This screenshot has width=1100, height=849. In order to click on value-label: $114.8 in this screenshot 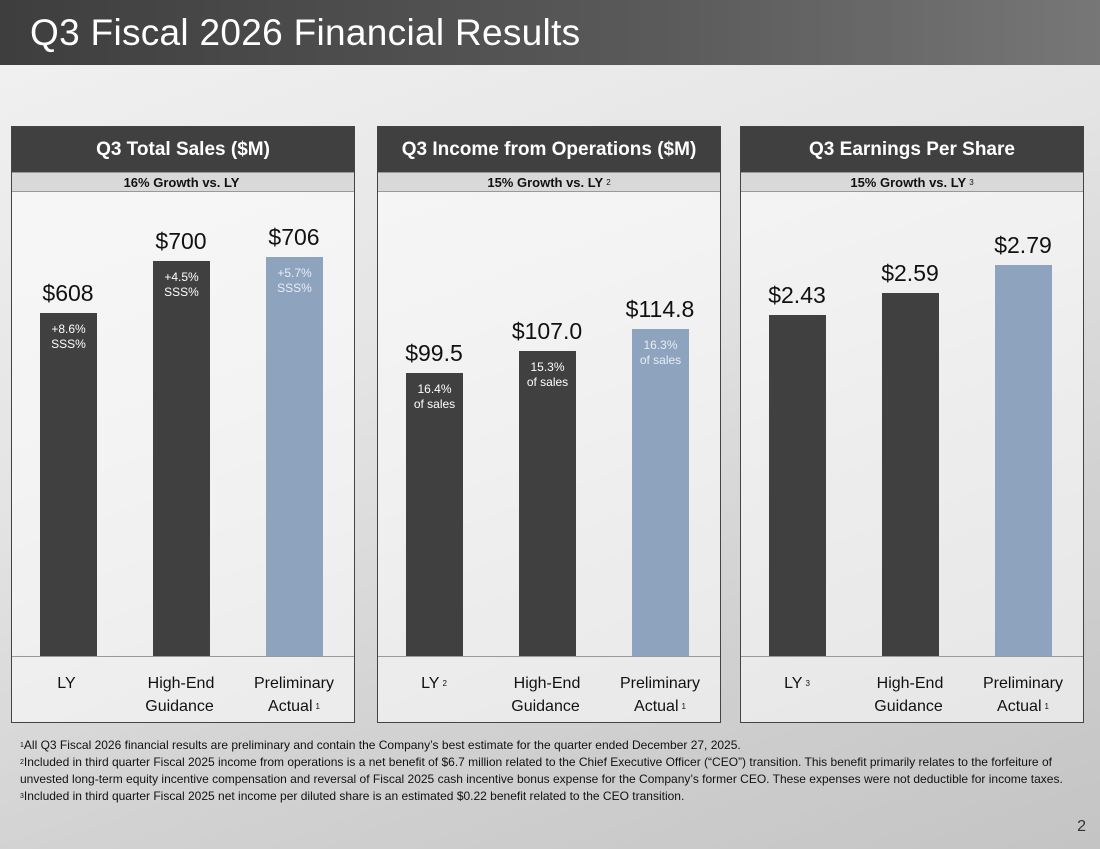, I will do `click(660, 309)`.